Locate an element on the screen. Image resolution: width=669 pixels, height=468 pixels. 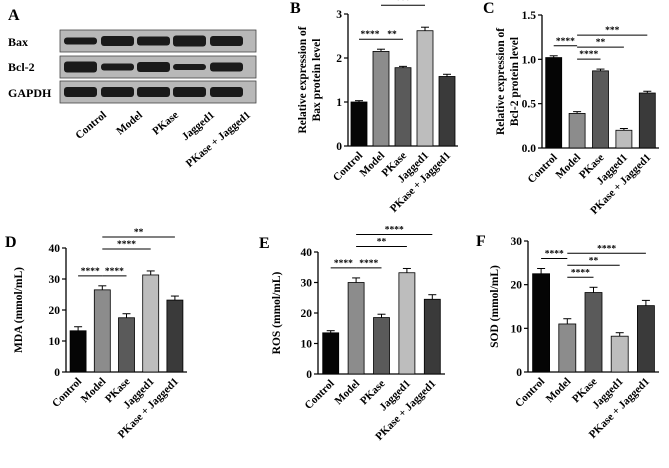
panel-a-letter: A is located at coordinates (14, 15).